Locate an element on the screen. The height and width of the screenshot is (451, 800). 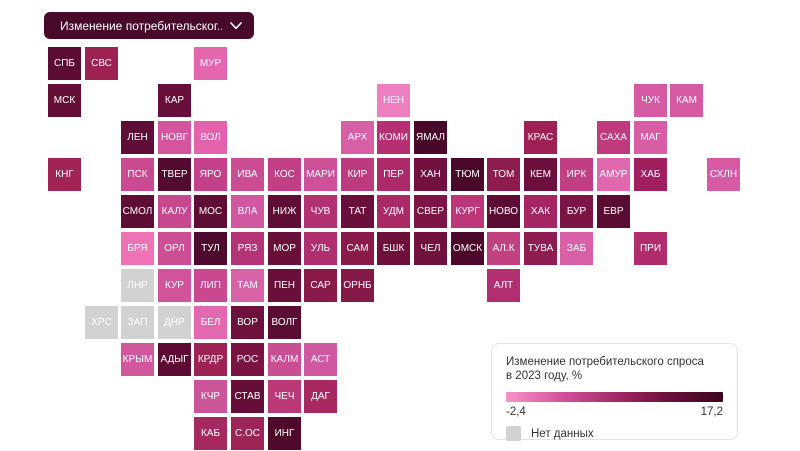
region-tile-КИР: КИР is located at coordinates (357, 174).